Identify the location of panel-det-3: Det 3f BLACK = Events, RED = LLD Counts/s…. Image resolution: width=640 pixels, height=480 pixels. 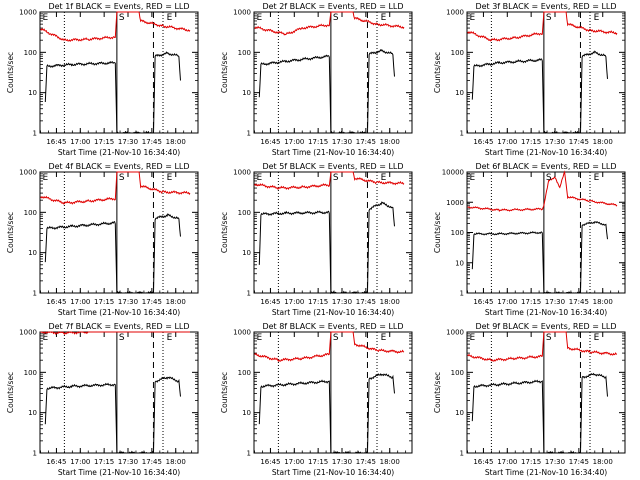
(529, 79).